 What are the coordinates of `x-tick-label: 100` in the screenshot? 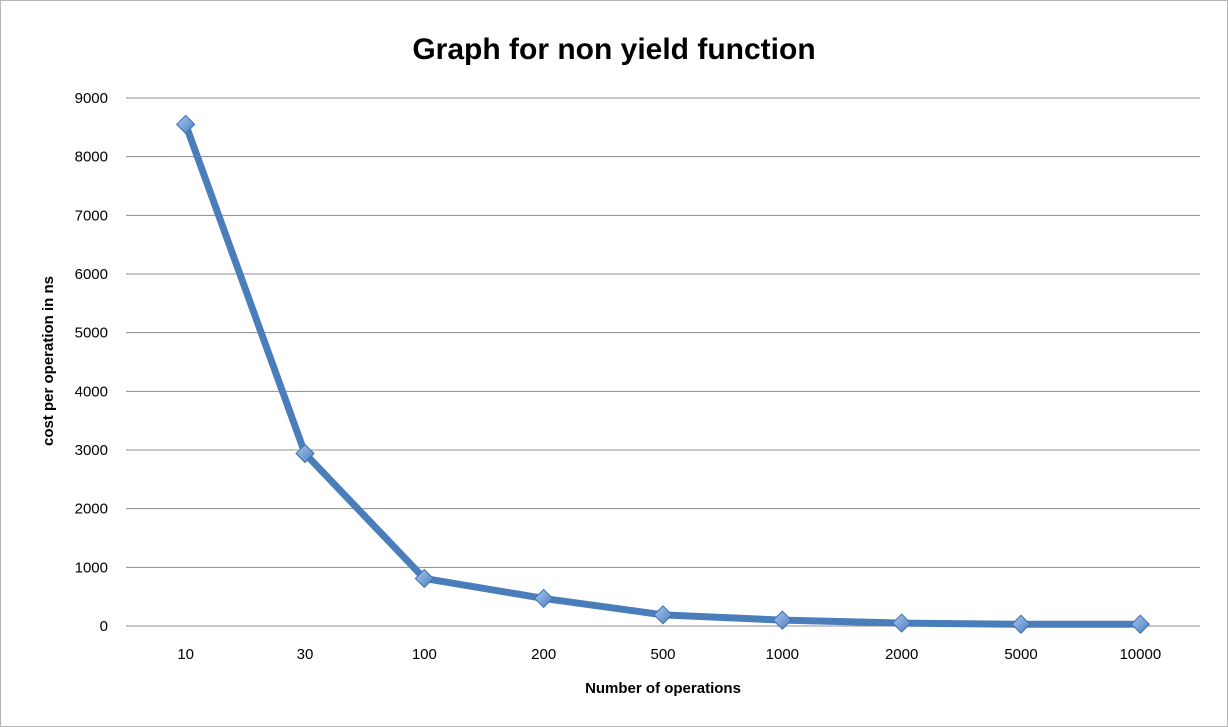 It's located at (424, 654).